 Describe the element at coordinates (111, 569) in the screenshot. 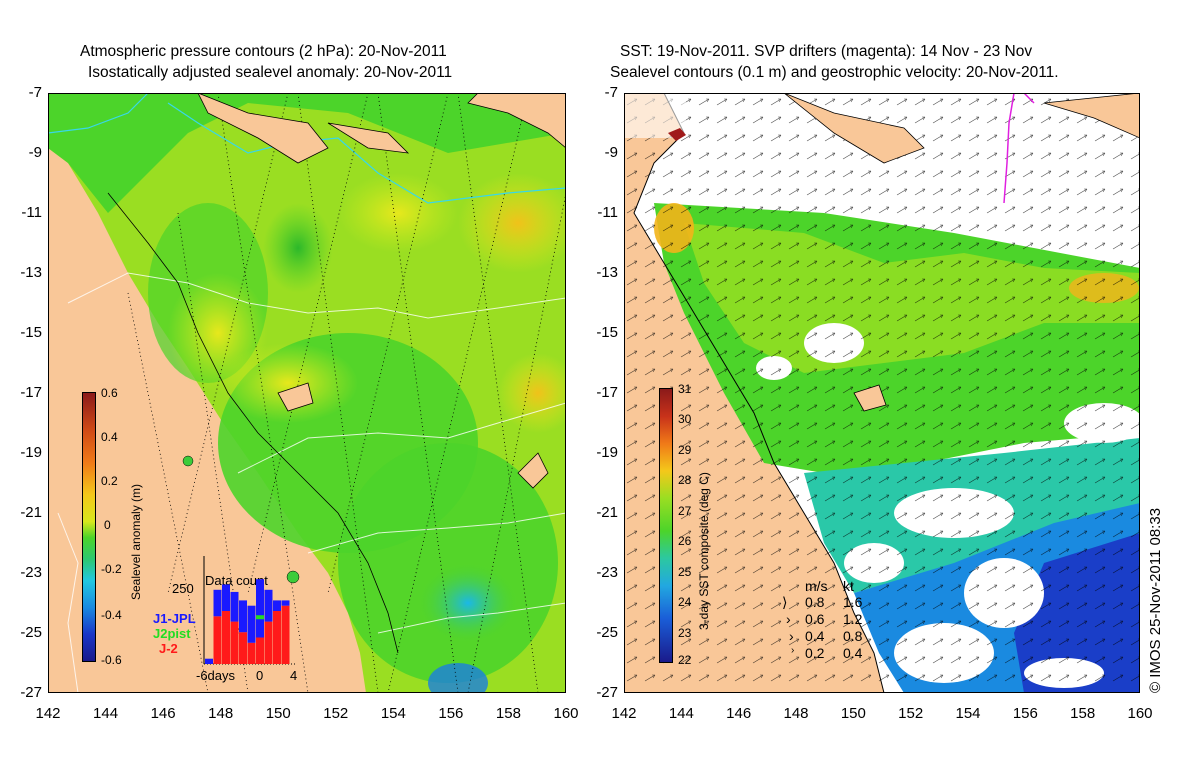

I see `sealevel-tick: -0.2` at that location.